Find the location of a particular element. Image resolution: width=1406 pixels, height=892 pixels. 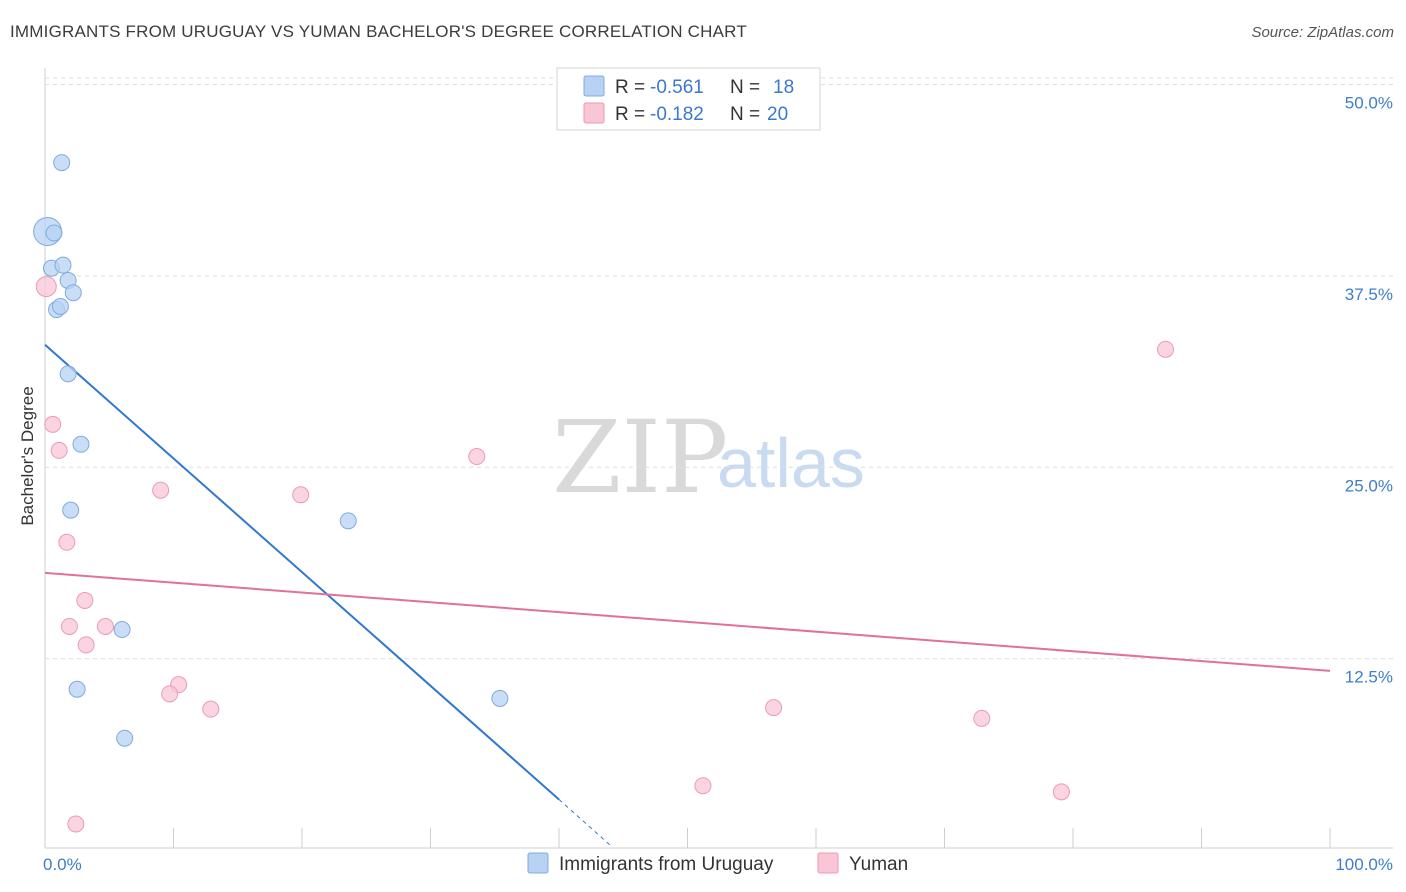

watermark-atlas: atlas is located at coordinates (791, 463).